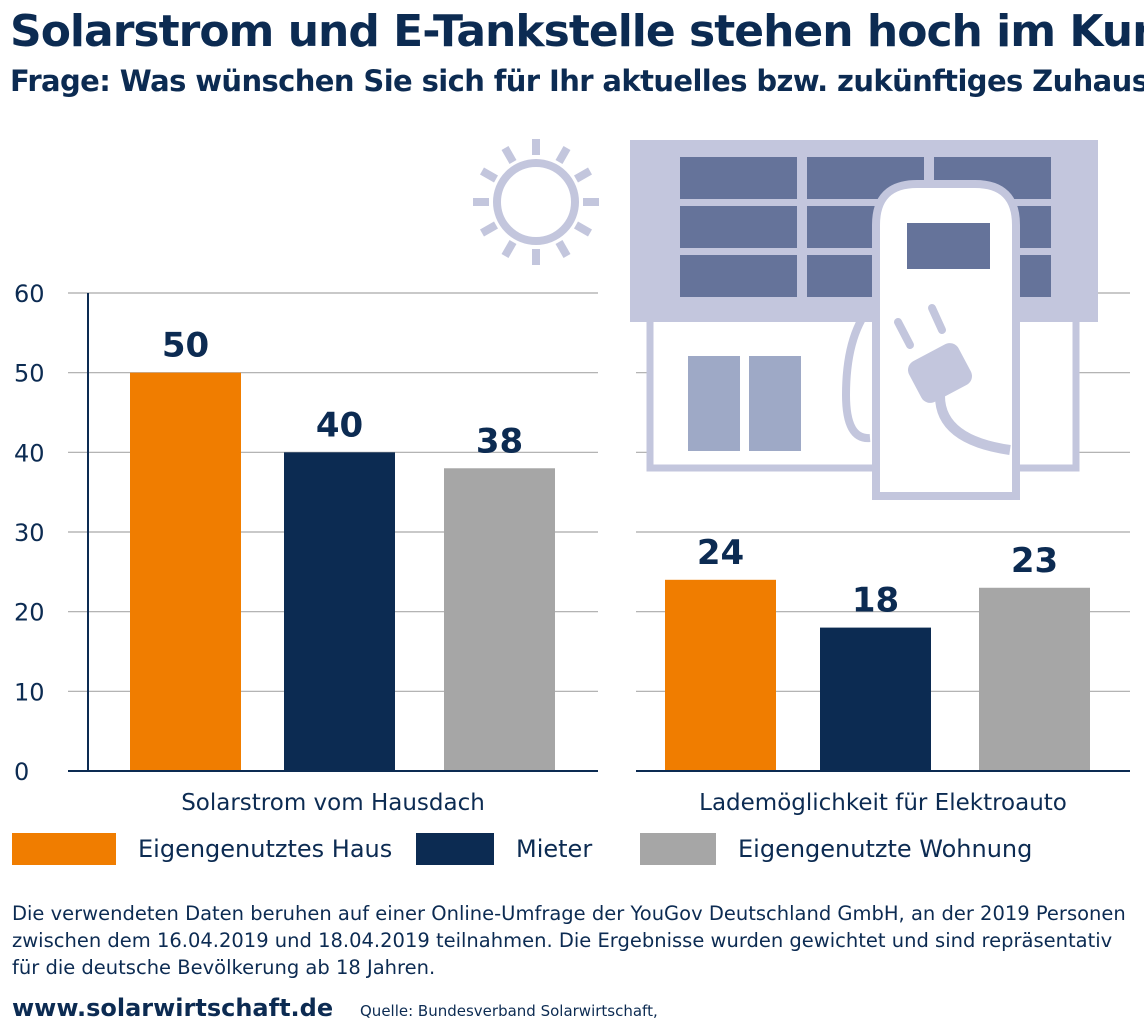 This screenshot has height=1034, width=1144. What do you see at coordinates (29, 453) in the screenshot?
I see `y-tick-label: 40` at bounding box center [29, 453].